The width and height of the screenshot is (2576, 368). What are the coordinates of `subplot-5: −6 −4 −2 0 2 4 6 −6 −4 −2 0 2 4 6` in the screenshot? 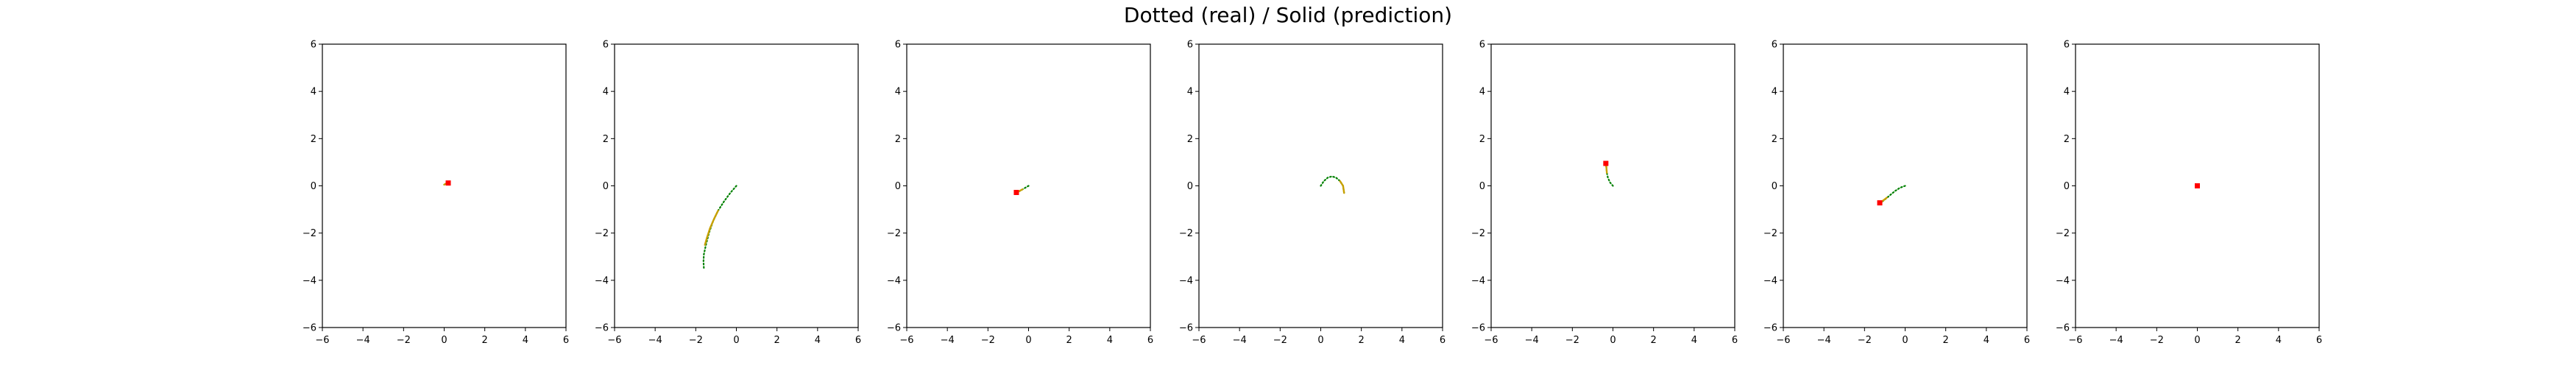 It's located at (1604, 193).